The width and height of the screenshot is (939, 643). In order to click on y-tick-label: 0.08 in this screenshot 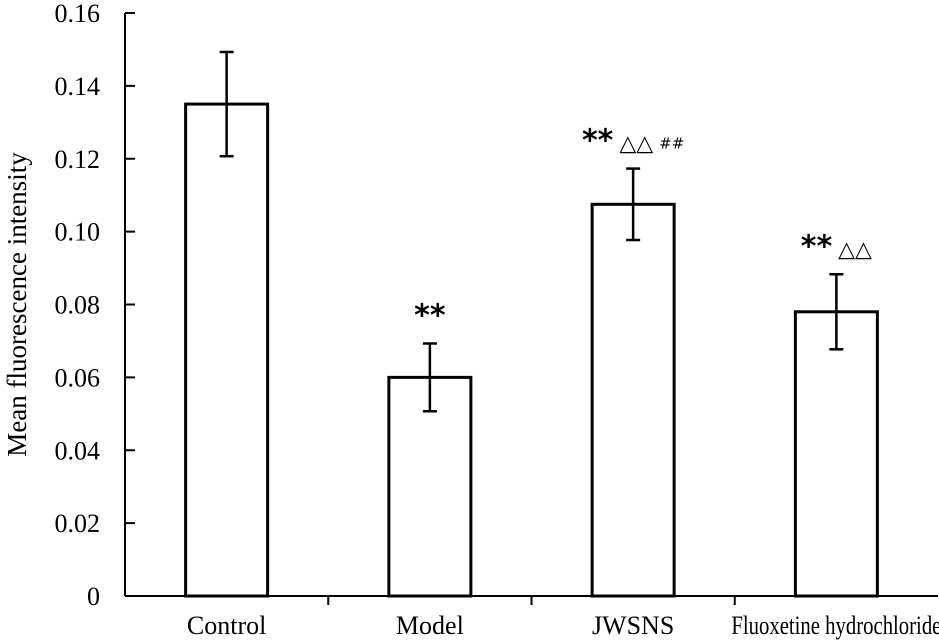, I will do `click(78, 305)`.